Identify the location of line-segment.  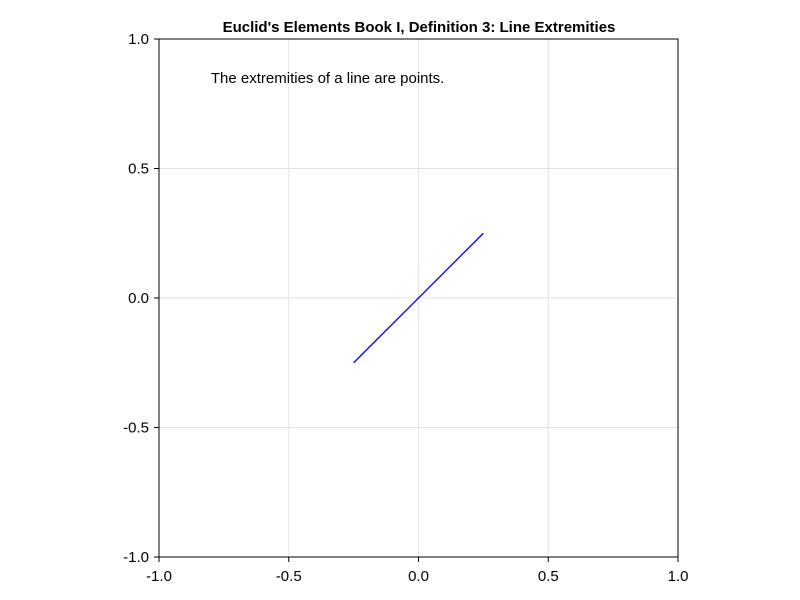
(418, 298).